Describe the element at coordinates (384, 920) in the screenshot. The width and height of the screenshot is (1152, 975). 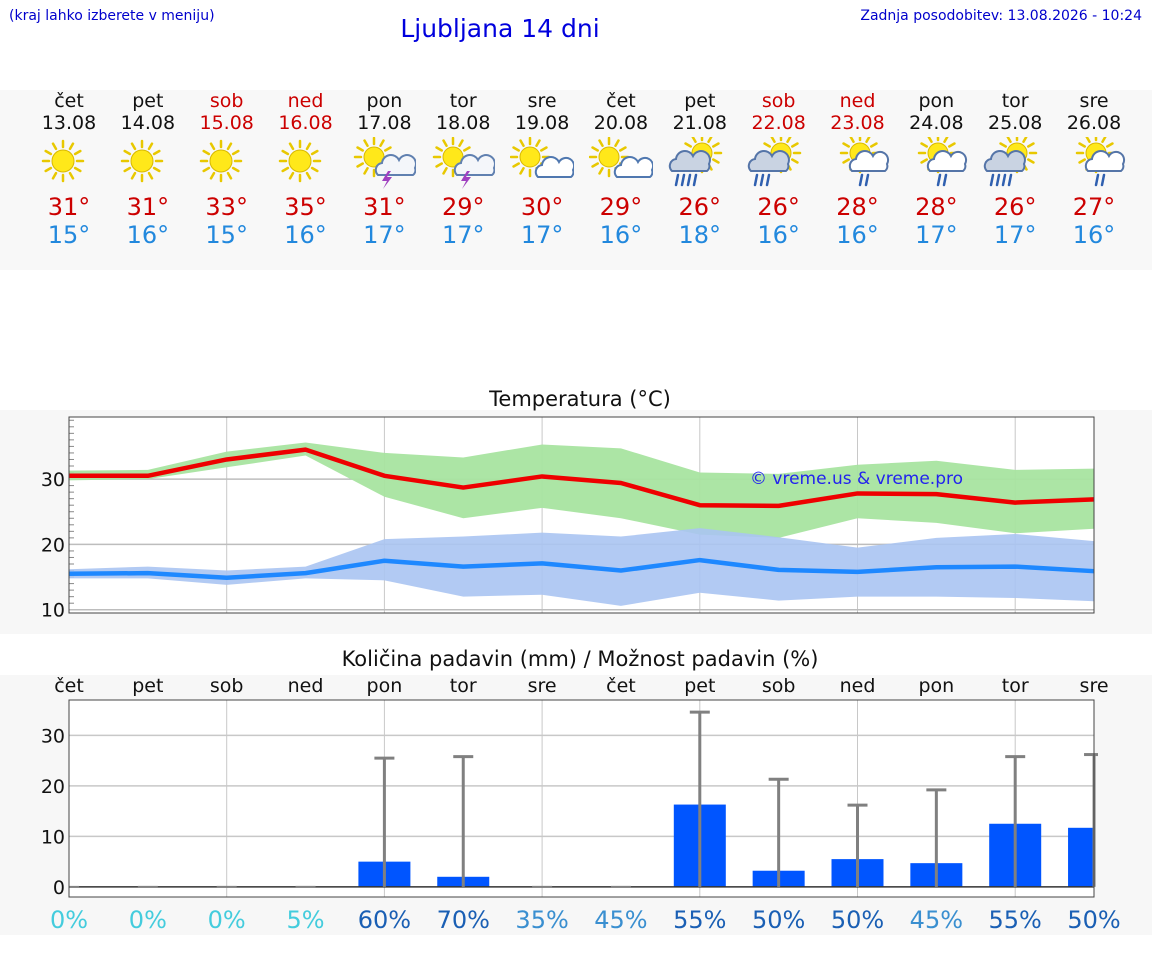
I see `precipitation-probability: 60%` at that location.